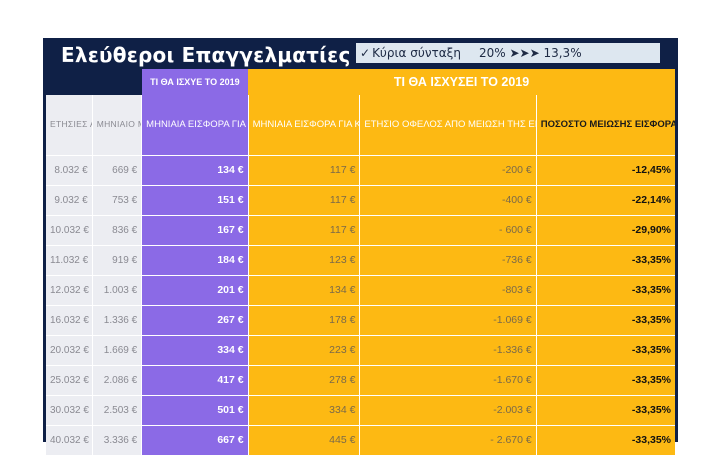 This screenshot has height=466, width=706. Describe the element at coordinates (69, 380) in the screenshot. I see `cell-annual-income: 25.032 €` at that location.